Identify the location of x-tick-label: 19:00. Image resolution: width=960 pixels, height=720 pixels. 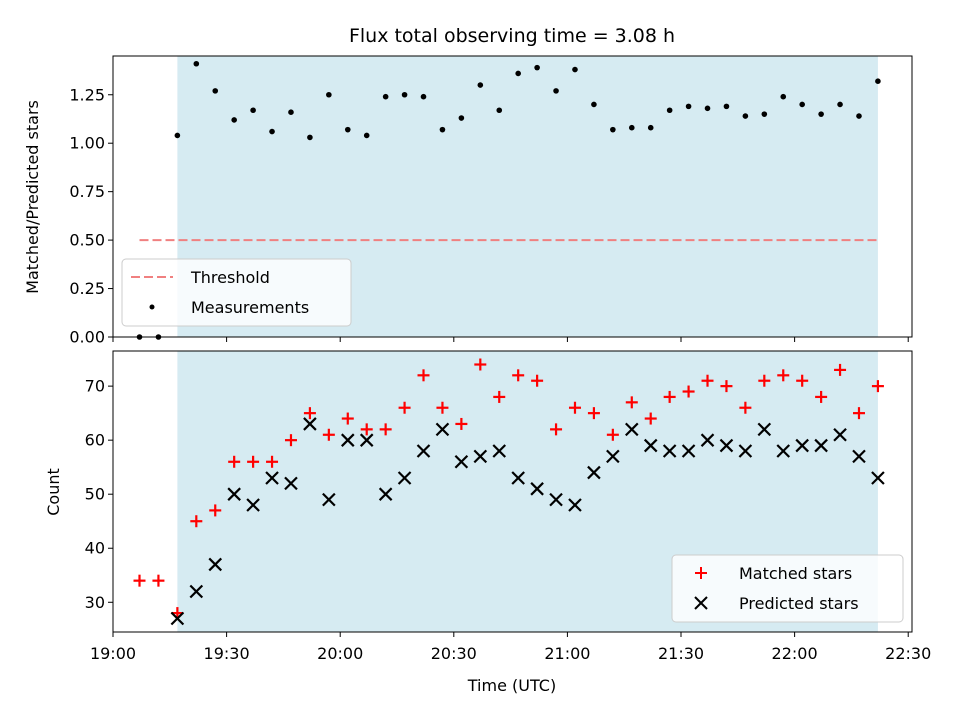
(113, 653).